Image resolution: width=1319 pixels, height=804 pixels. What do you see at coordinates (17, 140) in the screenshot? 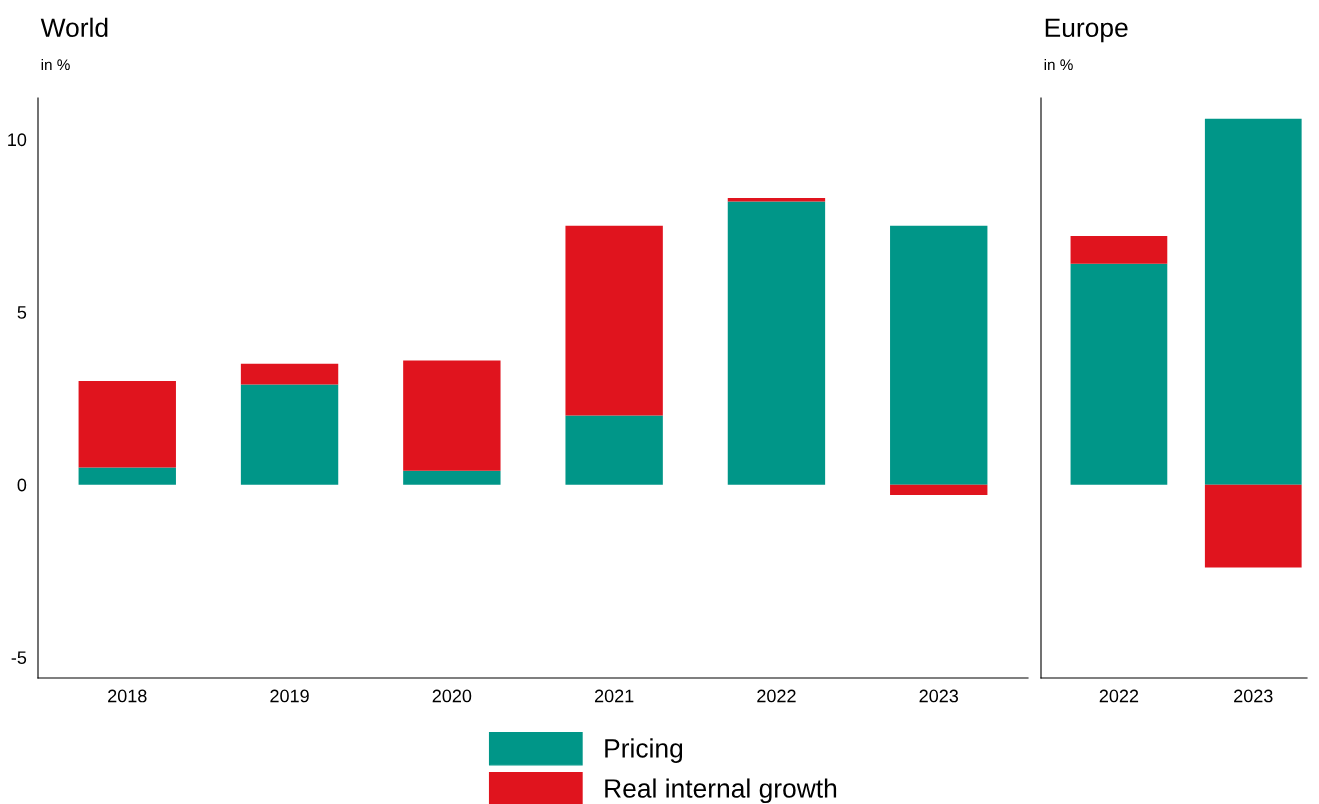
I see `y-tick-label: 10` at bounding box center [17, 140].